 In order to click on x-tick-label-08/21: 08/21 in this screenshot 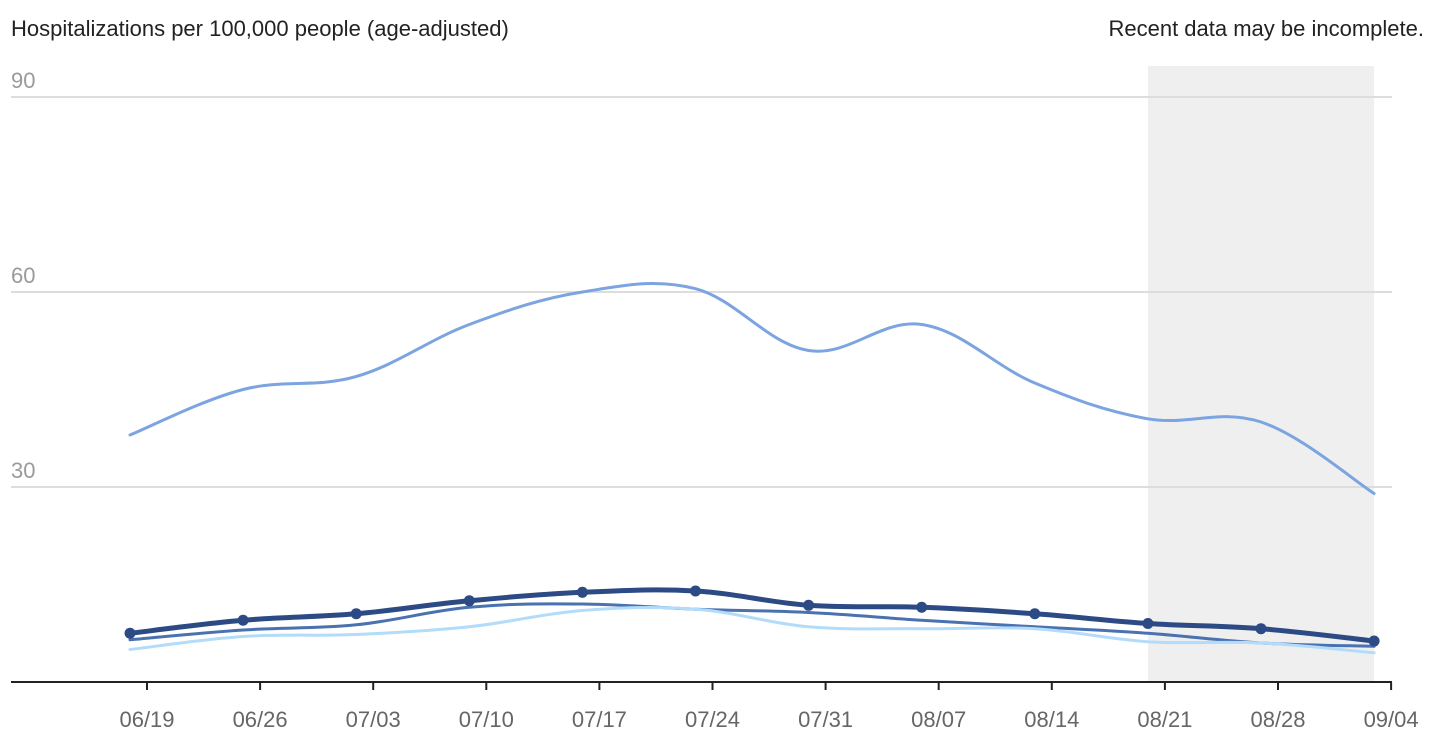, I will do `click(1164, 719)`.